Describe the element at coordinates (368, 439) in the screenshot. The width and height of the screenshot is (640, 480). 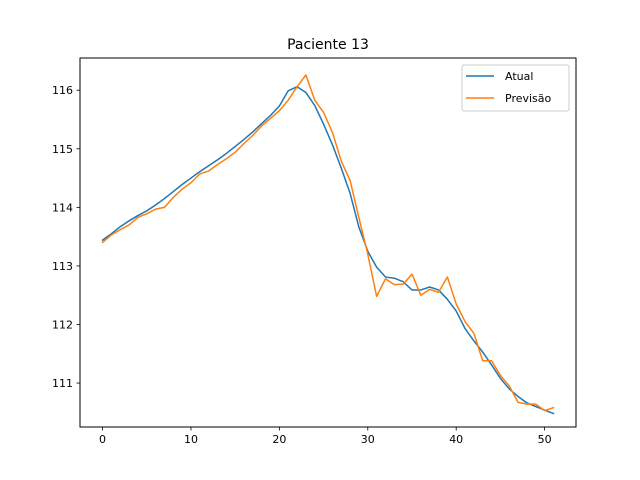
I see `x-tick-label: 30` at that location.